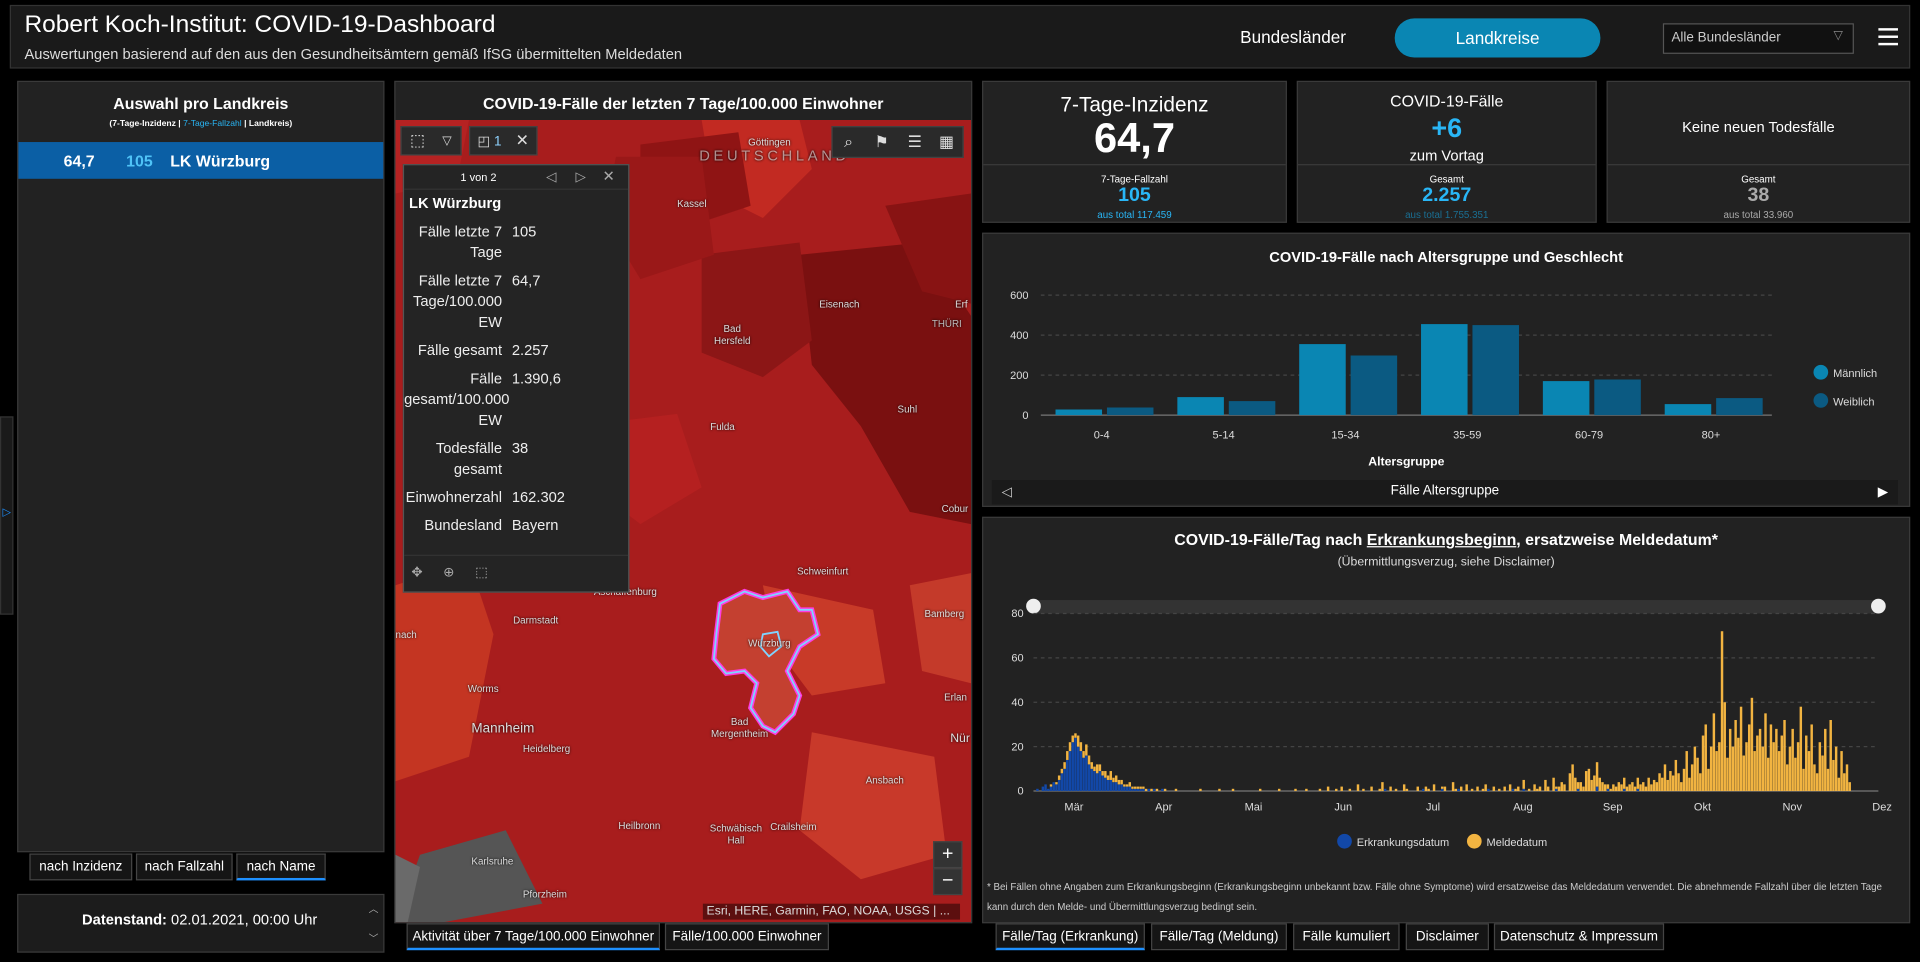 Image resolution: width=1920 pixels, height=962 pixels. I want to click on select-feature-icon: ⬚, so click(481, 573).